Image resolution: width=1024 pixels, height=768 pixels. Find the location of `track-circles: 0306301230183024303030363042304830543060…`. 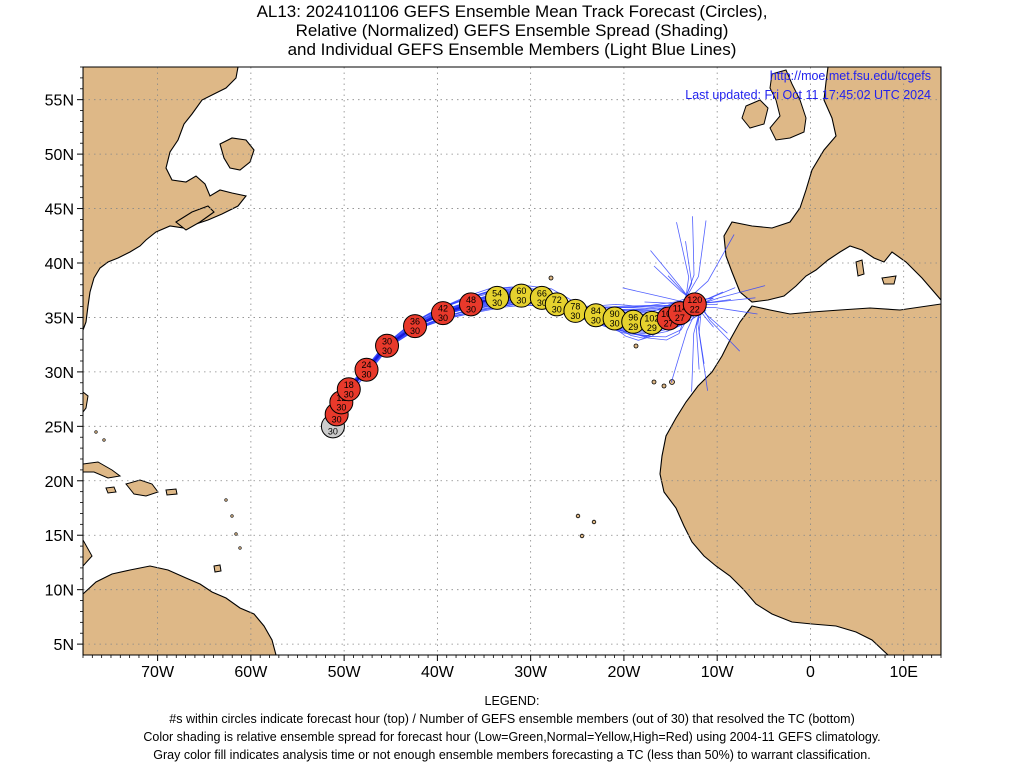

track-circles: 0306301230183024303030363042304830543060… is located at coordinates (513, 361).